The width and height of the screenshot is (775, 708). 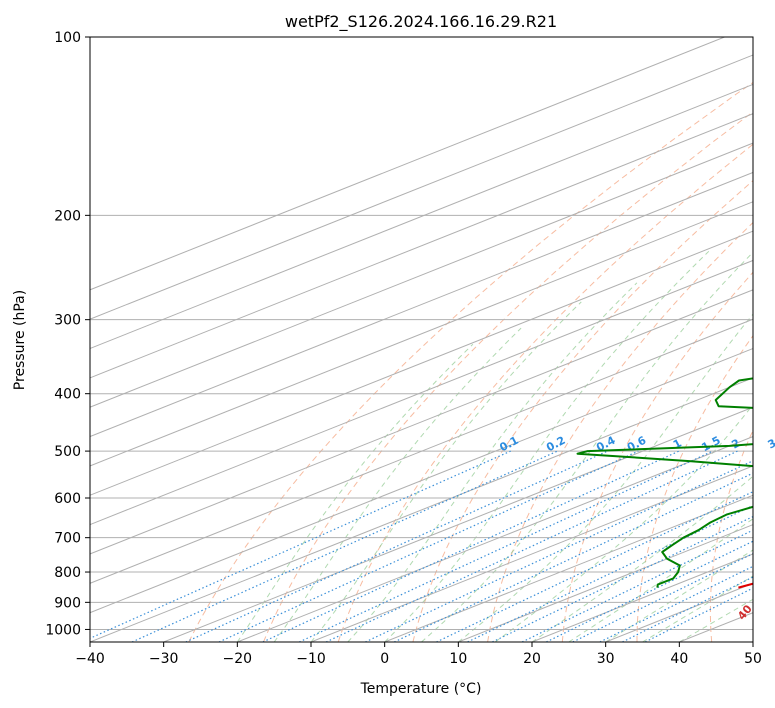 What do you see at coordinates (90, 659) in the screenshot?
I see `x-tick-label: −40` at bounding box center [90, 659].